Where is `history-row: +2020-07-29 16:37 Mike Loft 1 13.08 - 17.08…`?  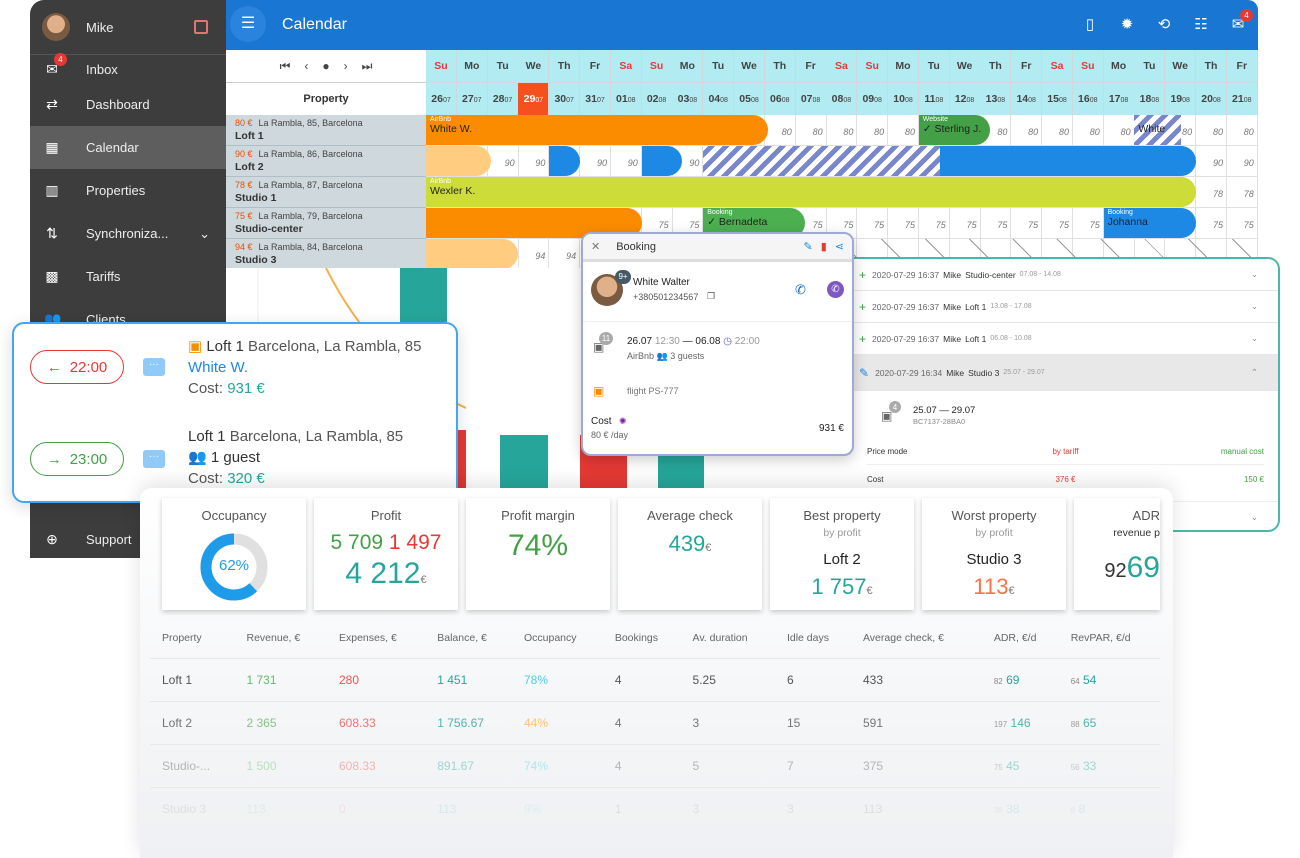
history-row: +2020-07-29 16:37 Mike Loft 1 13.08 - 17.08… is located at coordinates (1065, 307).